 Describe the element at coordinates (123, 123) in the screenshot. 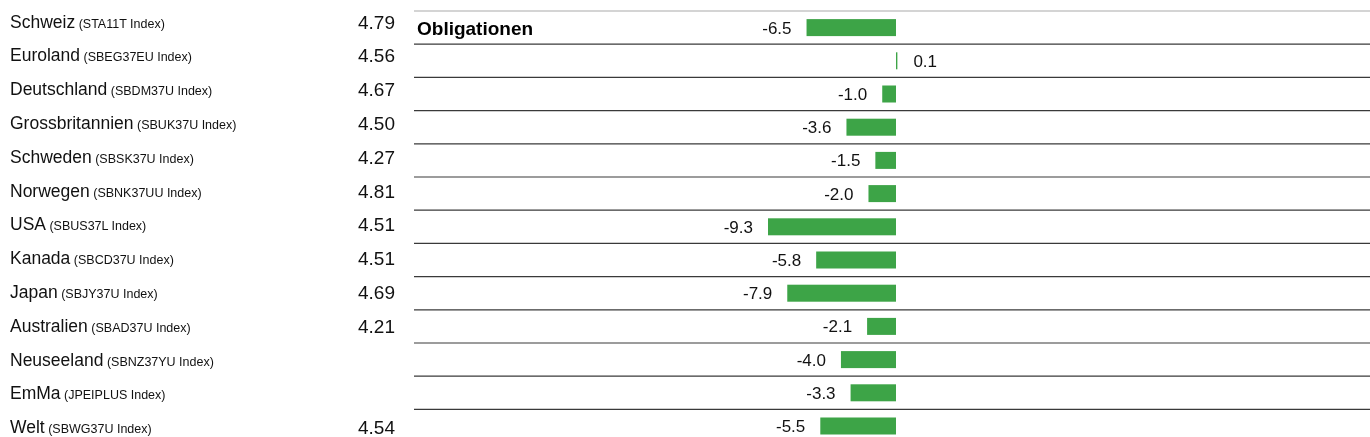

I see `y-tick-label: Grossbritannien (SBUK37U Index)` at that location.